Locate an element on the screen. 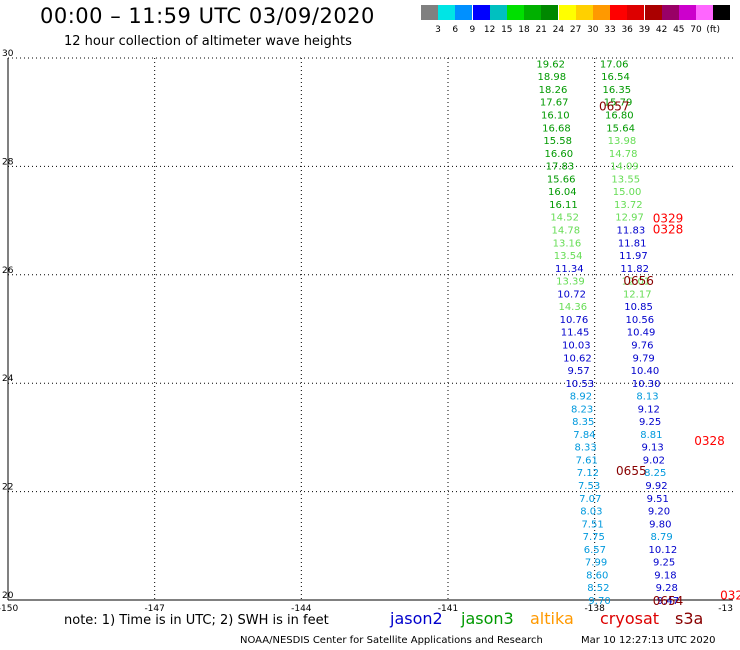 The height and width of the screenshot is (650, 740). swh-value-track-b: 12.97 is located at coordinates (629, 218).